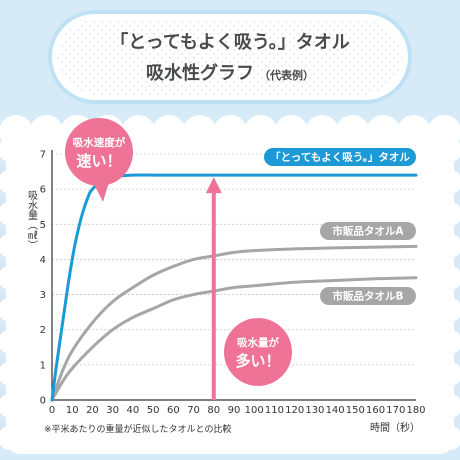 The image size is (460, 460). What do you see at coordinates (335, 410) in the screenshot?
I see `x-tick-label: 140` at bounding box center [335, 410].